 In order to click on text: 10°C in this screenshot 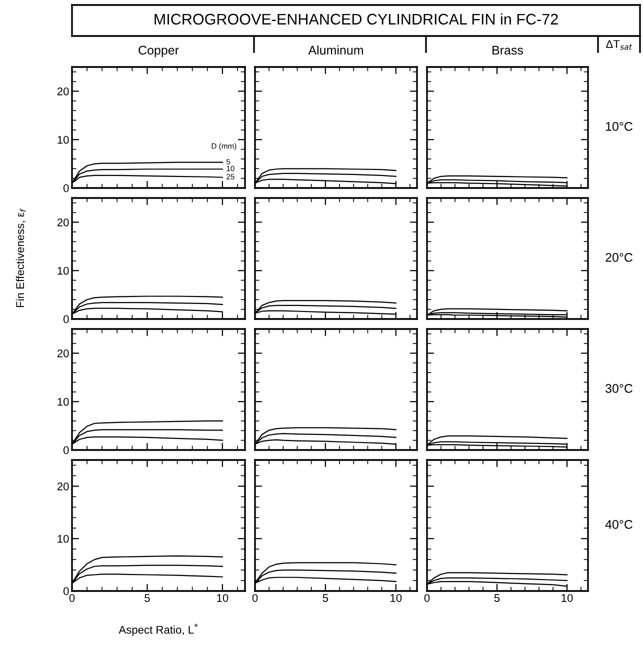, I will do `click(619, 126)`.